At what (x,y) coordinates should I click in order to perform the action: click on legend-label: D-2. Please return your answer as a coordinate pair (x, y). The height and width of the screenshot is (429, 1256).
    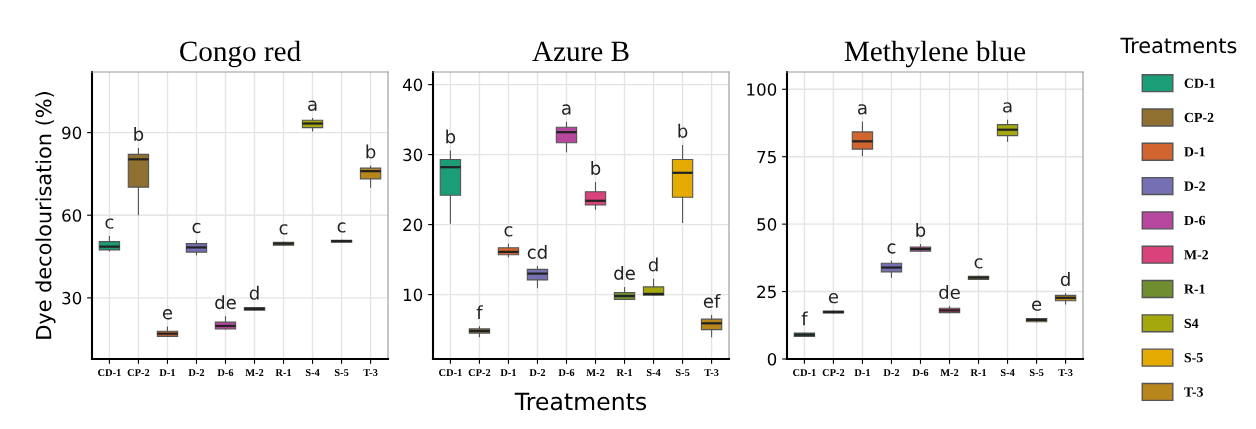
    Looking at the image, I should click on (1194, 186).